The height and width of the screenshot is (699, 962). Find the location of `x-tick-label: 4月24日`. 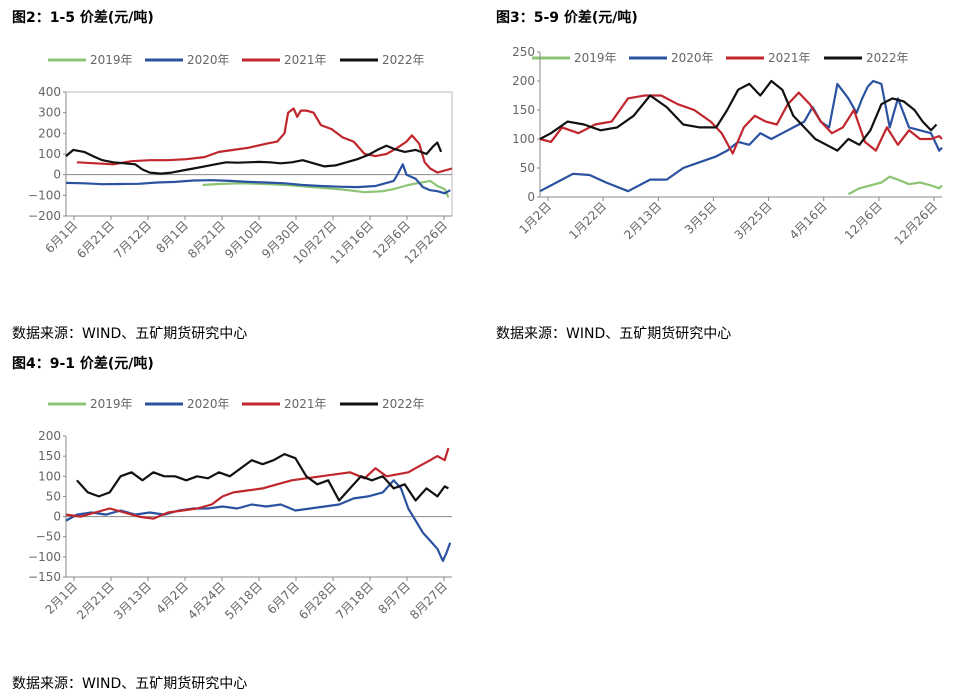

x-tick-label: 4月24日 is located at coordinates (206, 600).